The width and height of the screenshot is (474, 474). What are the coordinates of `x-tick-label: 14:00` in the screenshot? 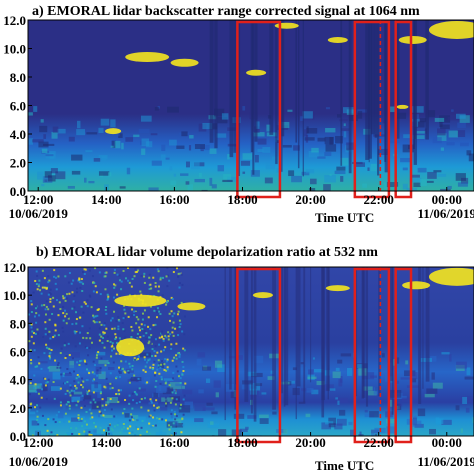 It's located at (106, 442).